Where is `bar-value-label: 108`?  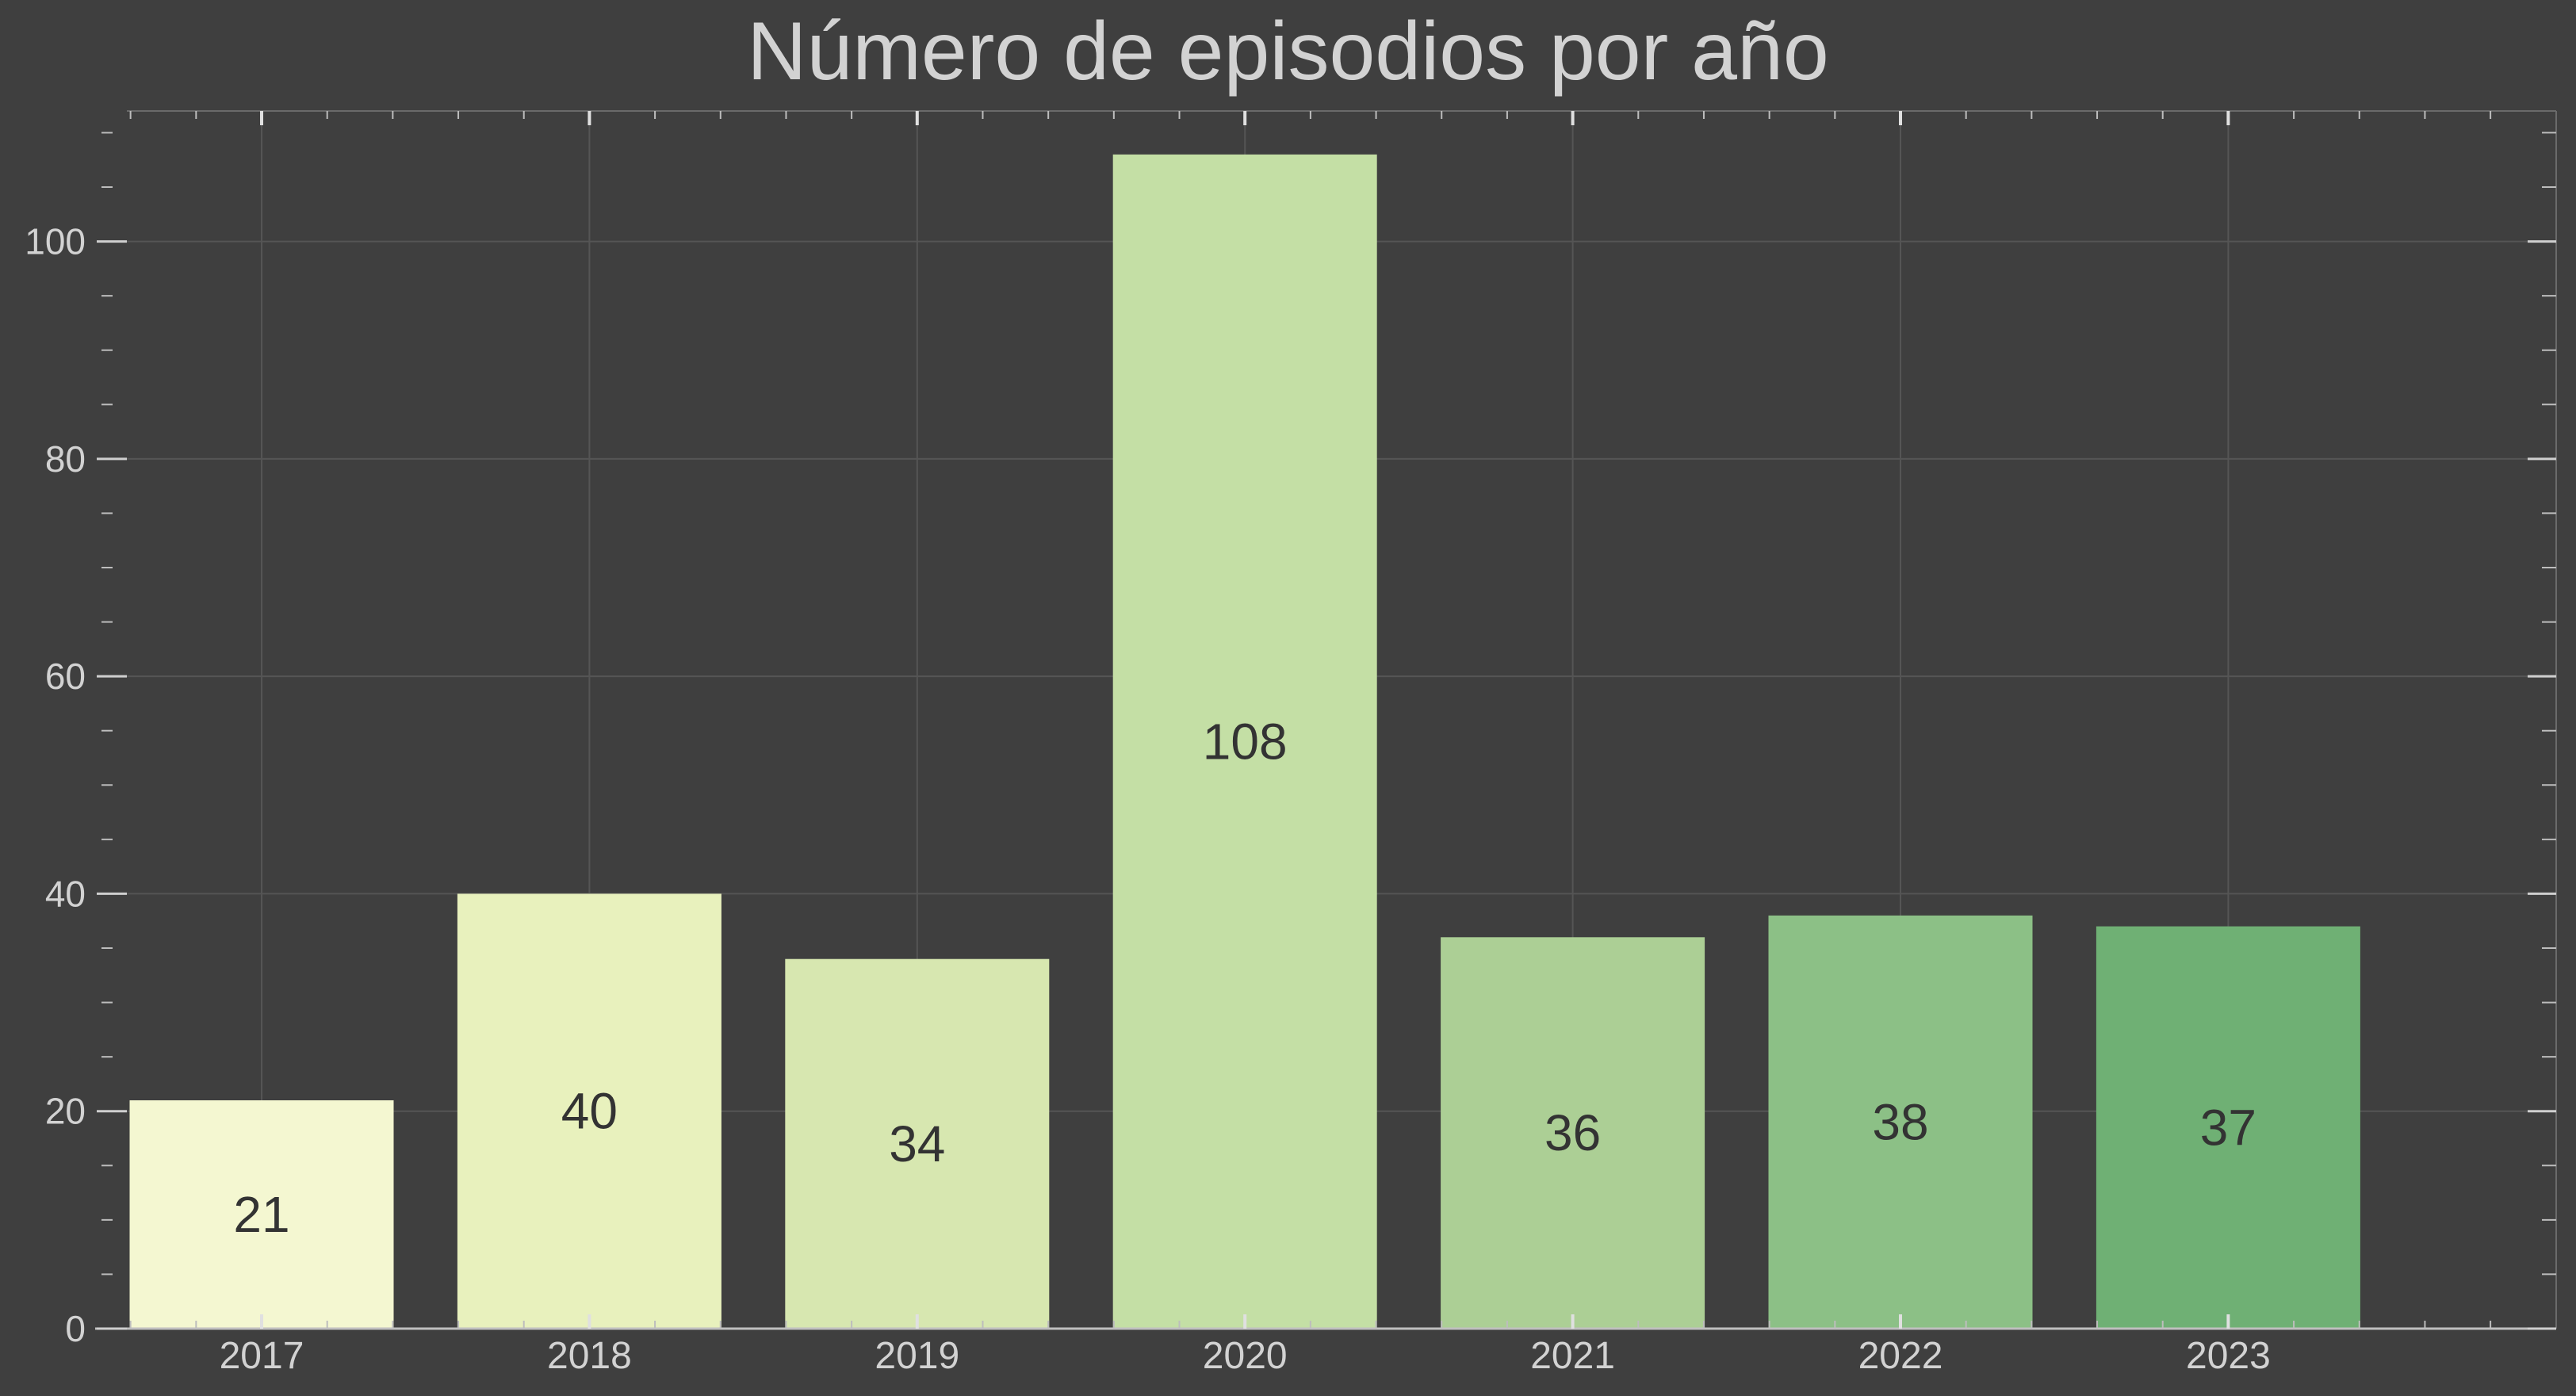
bar-value-label: 108 is located at coordinates (1245, 741).